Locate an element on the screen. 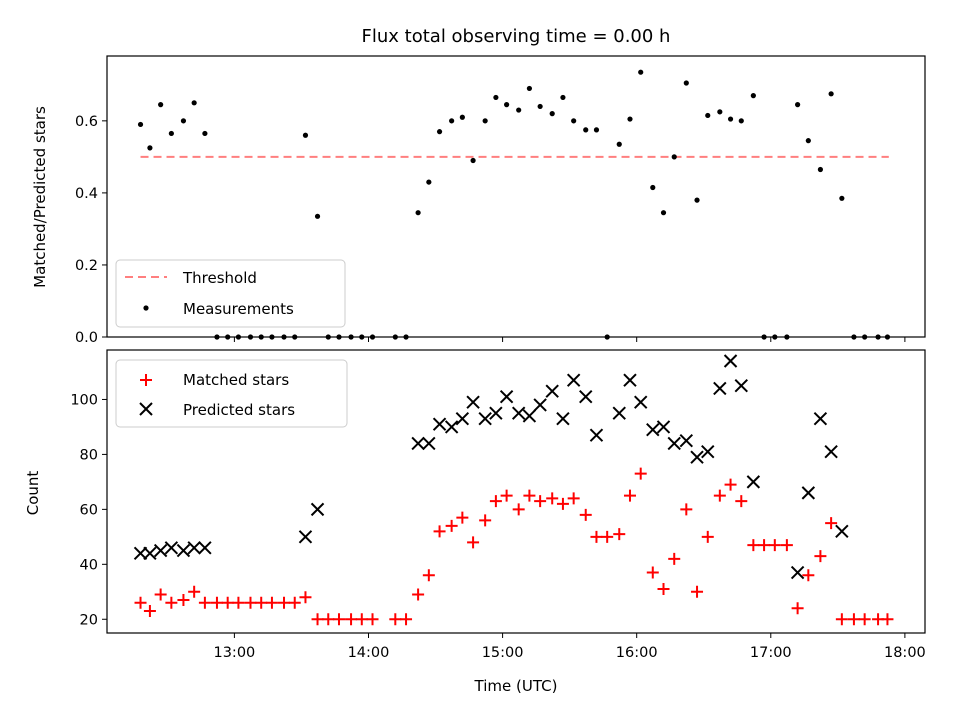  ratio-y-axis-label: Matched/Predicted stars is located at coordinates (40, 197).